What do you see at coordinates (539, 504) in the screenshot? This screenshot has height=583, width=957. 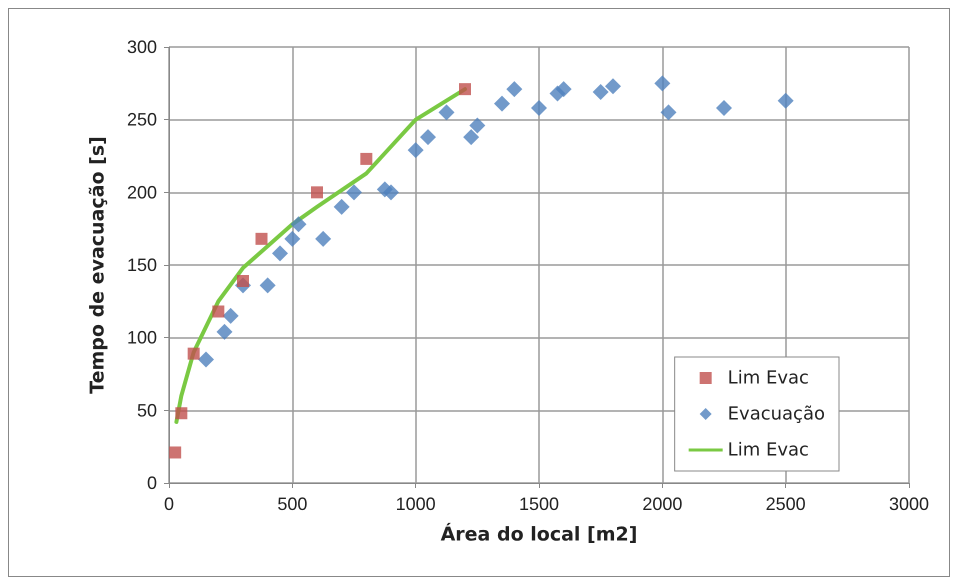 I see `x-tick-label: 1500` at bounding box center [539, 504].